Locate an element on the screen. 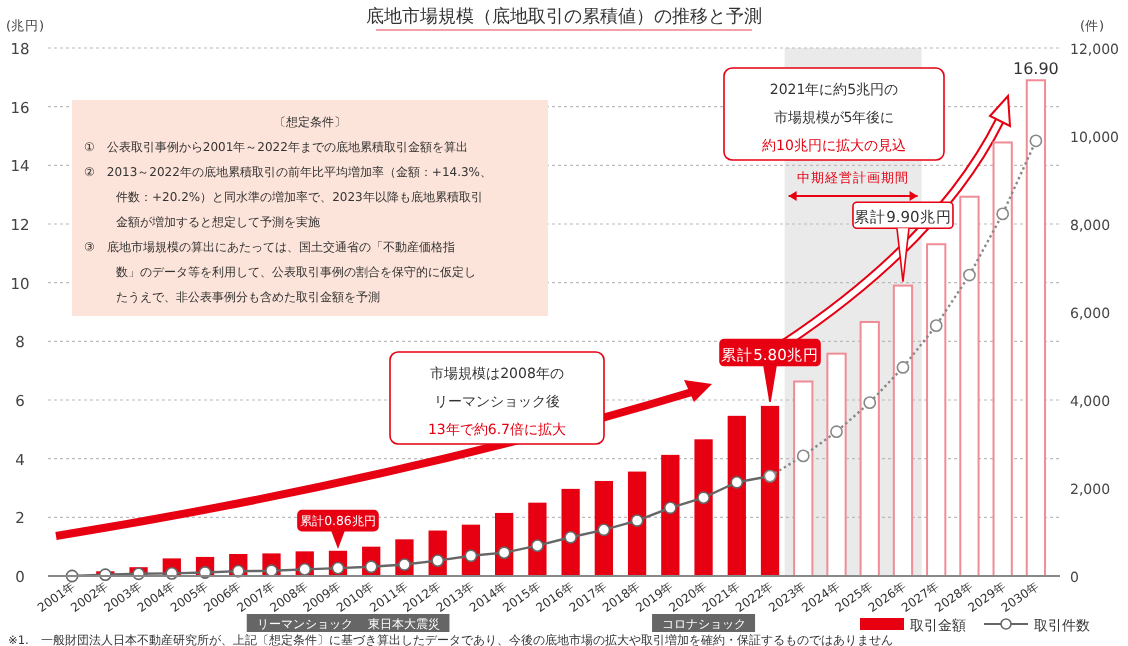 This screenshot has height=646, width=1128. data-label: 16.90 is located at coordinates (1036, 69).